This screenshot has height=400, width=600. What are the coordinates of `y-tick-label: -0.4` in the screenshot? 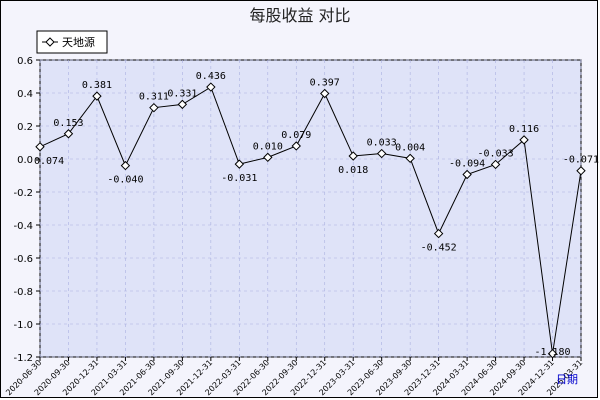 It's located at (23, 226).